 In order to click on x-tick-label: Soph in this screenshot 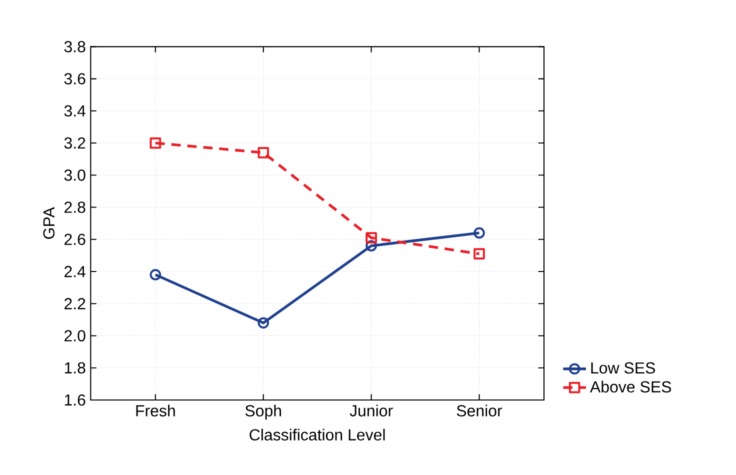, I will do `click(263, 412)`.